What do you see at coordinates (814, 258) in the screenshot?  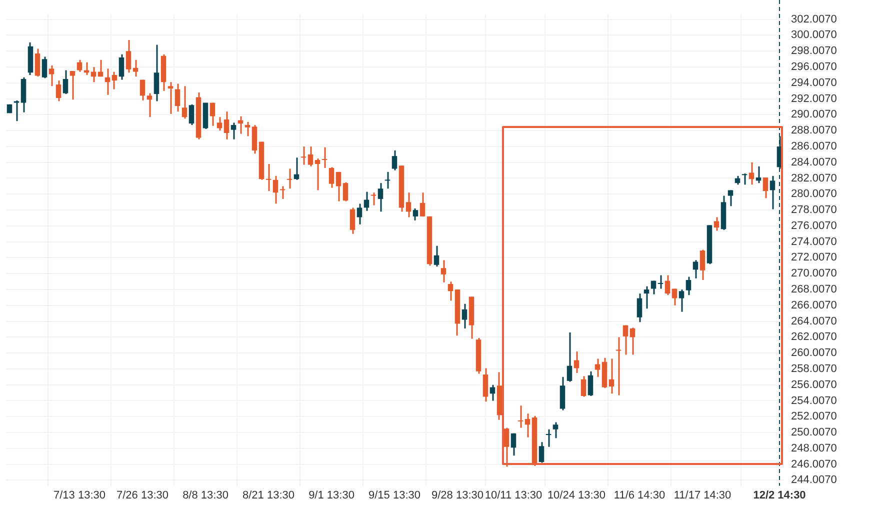 I see `y-tick-label: 272.0070` at bounding box center [814, 258].